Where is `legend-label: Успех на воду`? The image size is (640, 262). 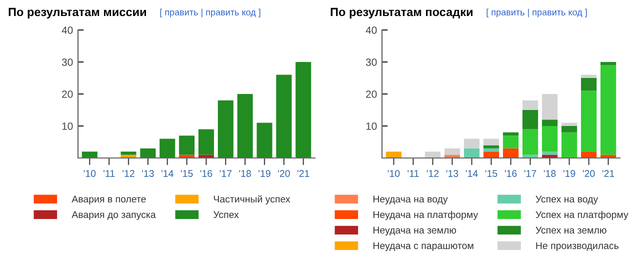 legend-label: Успех на воду is located at coordinates (567, 200).